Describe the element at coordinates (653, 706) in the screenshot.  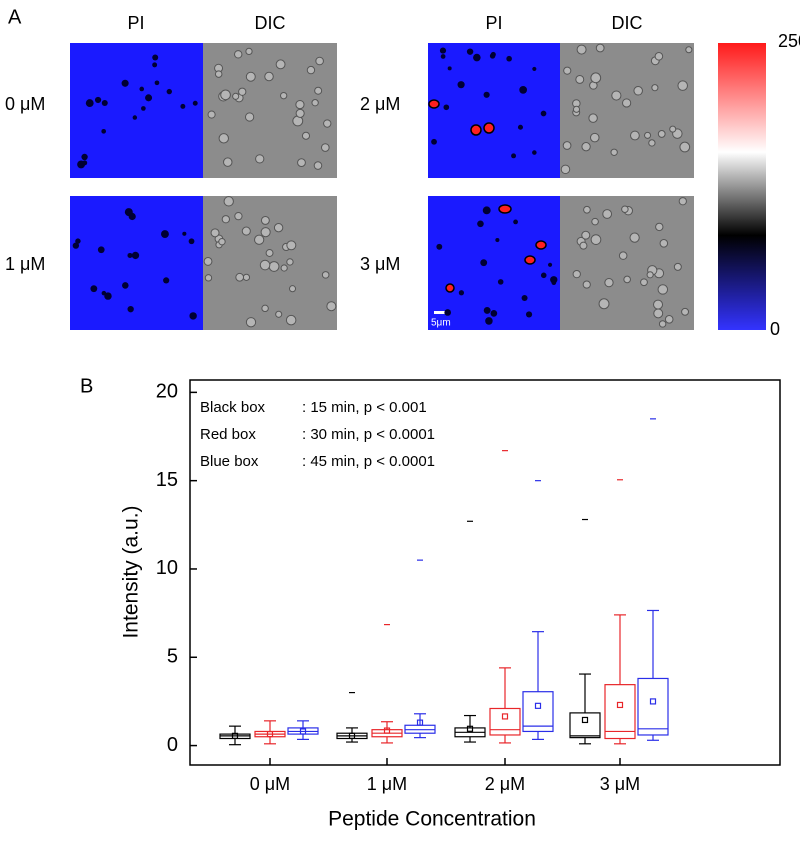
I see `box` at that location.